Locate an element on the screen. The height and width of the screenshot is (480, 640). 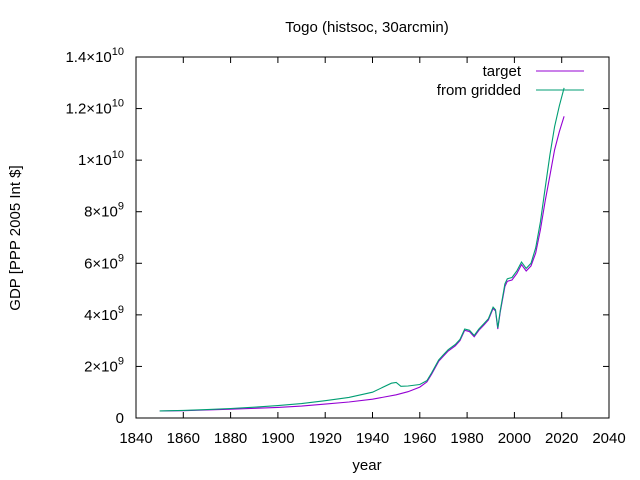
chart-title: Togo (histsoc, 30arcmin) is located at coordinates (366, 27).